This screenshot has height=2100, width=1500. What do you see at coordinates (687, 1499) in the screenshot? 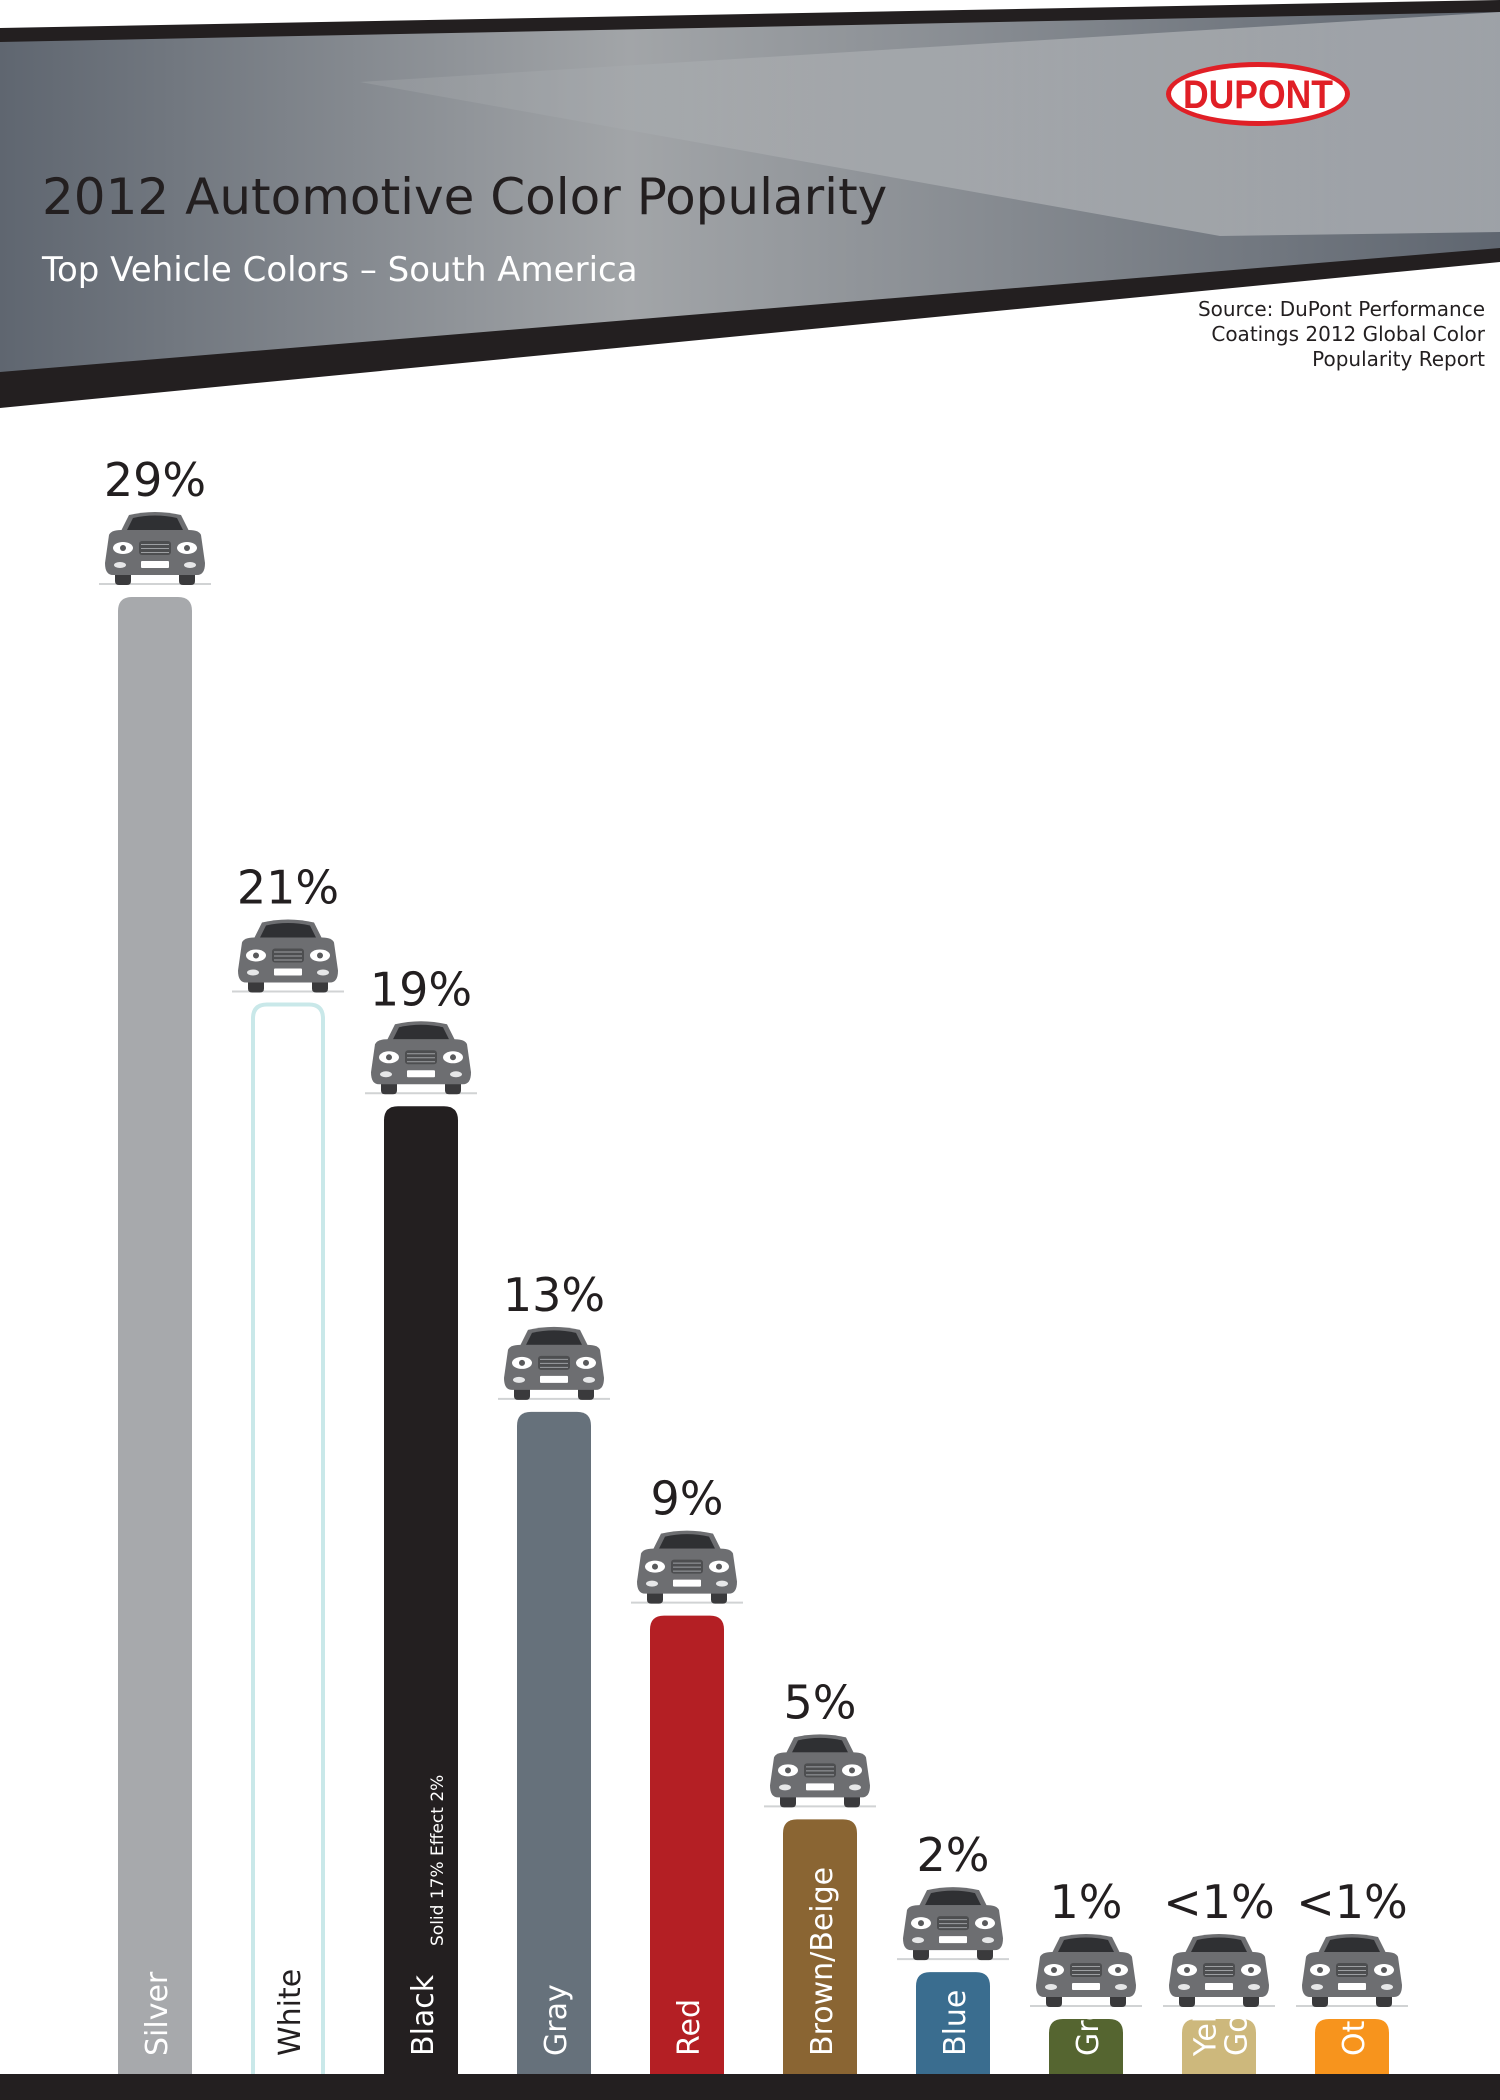
I see `value-label: 9%` at bounding box center [687, 1499].